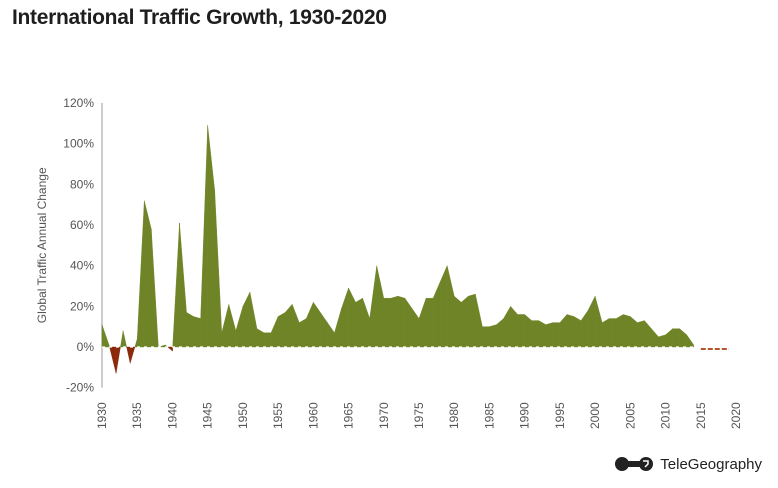 The image size is (778, 488). Describe the element at coordinates (560, 415) in the screenshot. I see `x-tick-label: 1995` at that location.